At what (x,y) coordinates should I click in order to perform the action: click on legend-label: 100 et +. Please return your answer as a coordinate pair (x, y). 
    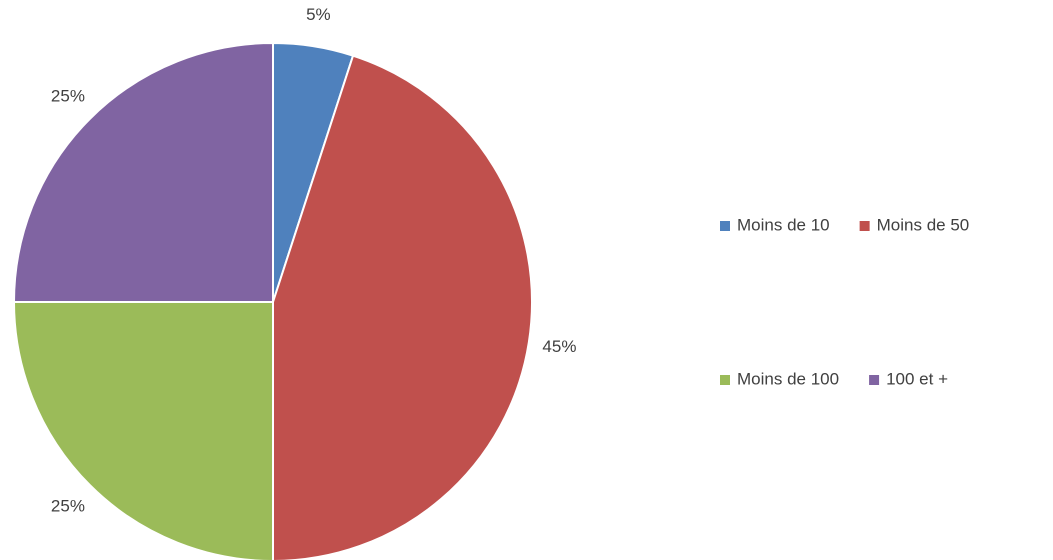
    Looking at the image, I should click on (917, 378).